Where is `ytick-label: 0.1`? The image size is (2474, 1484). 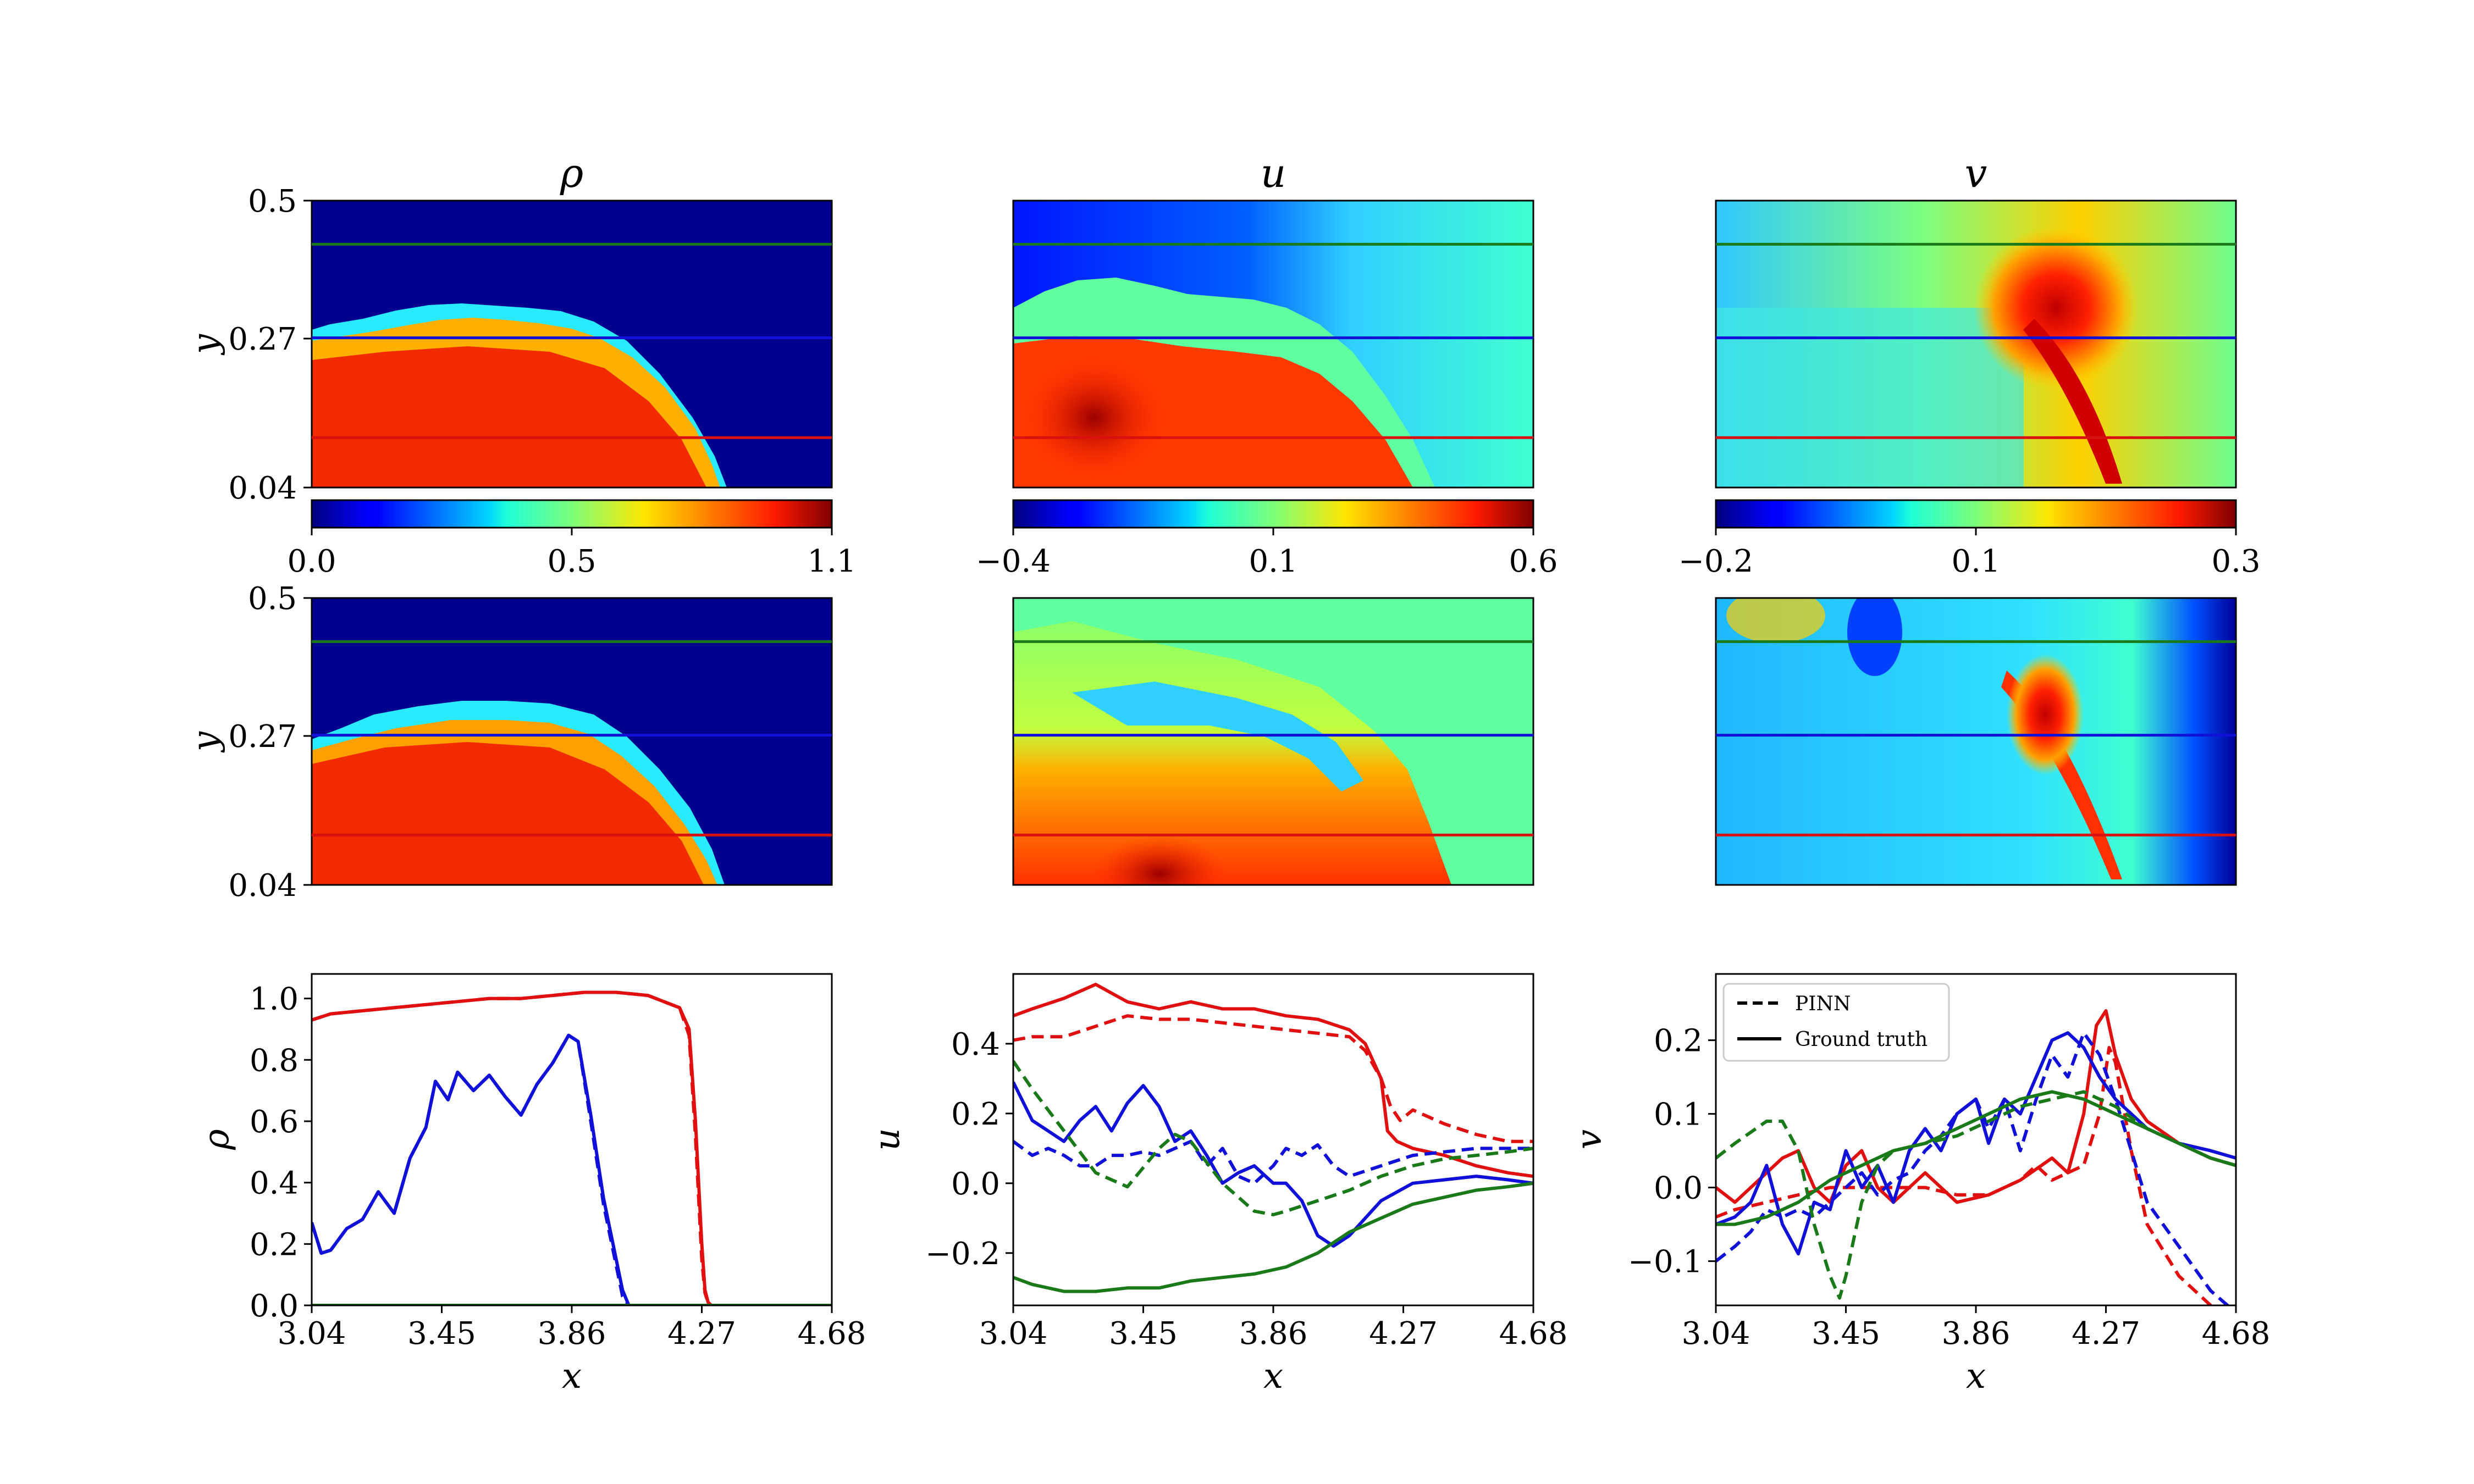 ytick-label: 0.1 is located at coordinates (1678, 1115).